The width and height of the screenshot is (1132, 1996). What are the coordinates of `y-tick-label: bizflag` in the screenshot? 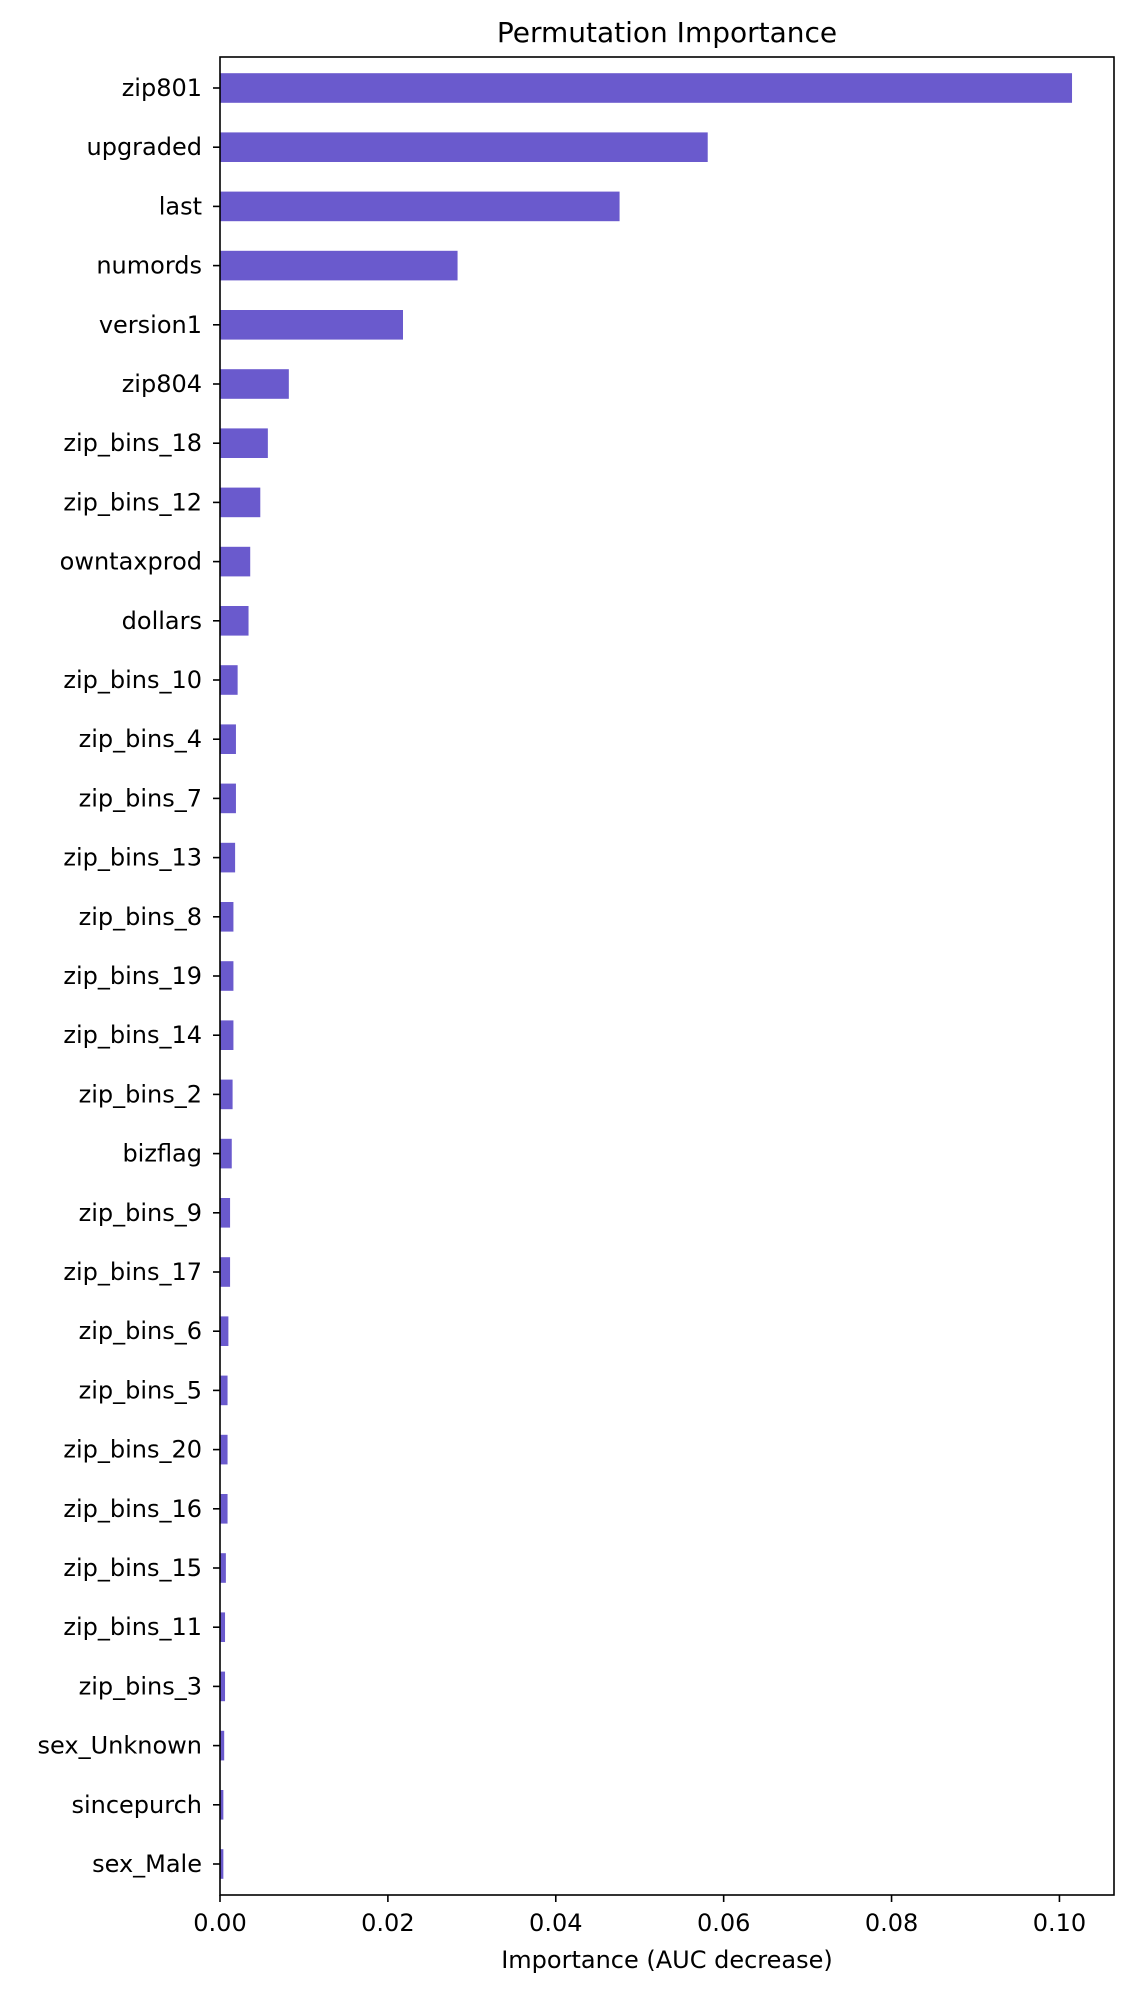 It's located at (162, 1154).